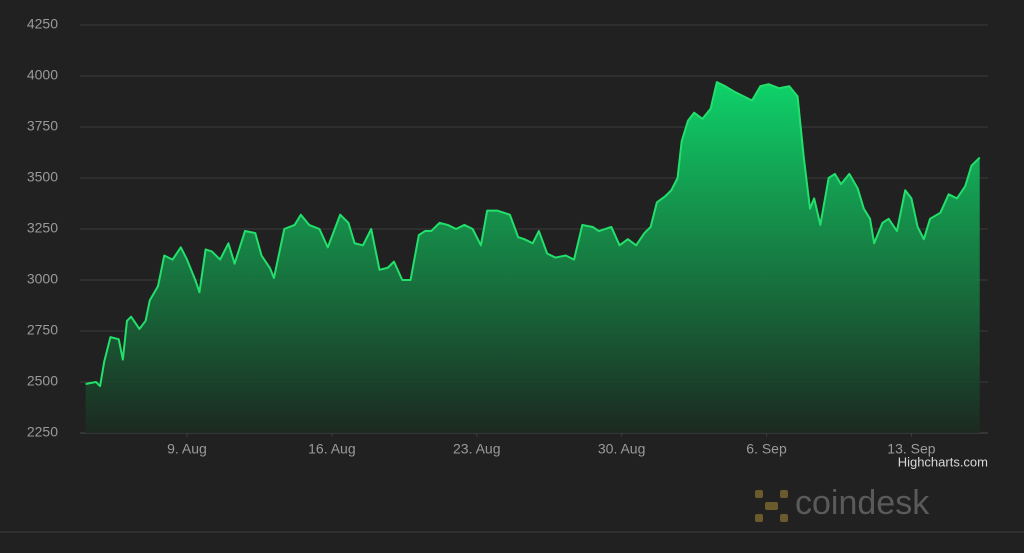 This screenshot has height=553, width=1024. Describe the element at coordinates (42, 432) in the screenshot. I see `y-tick-label: 2250` at that location.